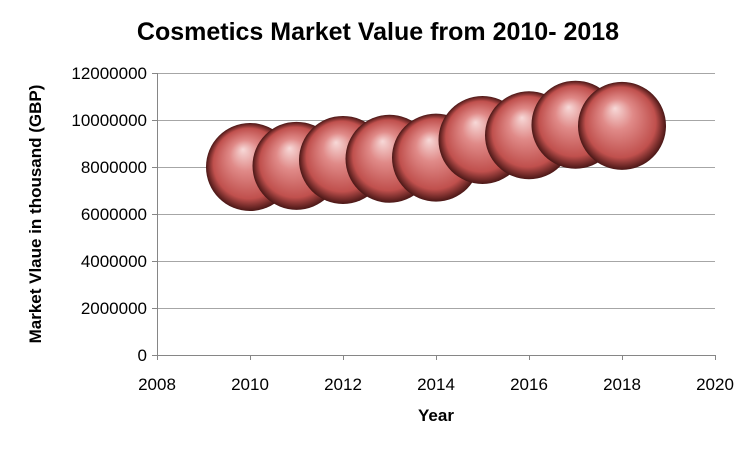 Image resolution: width=750 pixels, height=450 pixels. I want to click on x-tick-labels: 2008 2010 2012 2014 2016 2018 2020, so click(436, 384).